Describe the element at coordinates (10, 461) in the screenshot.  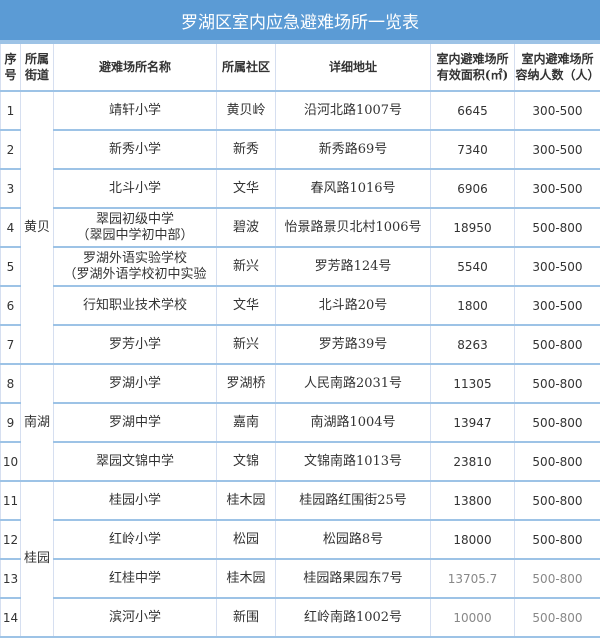
I see `row-index: 10` at that location.